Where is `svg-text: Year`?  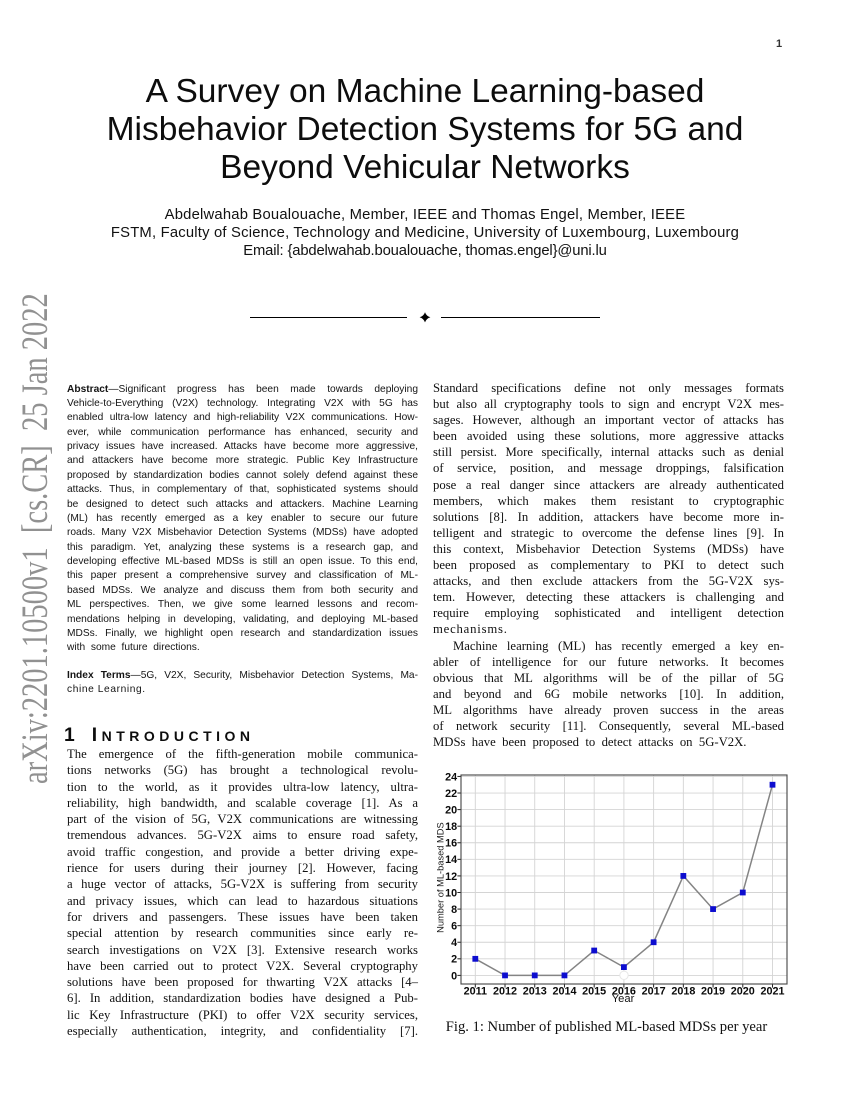 svg-text: Year is located at coordinates (623, 999).